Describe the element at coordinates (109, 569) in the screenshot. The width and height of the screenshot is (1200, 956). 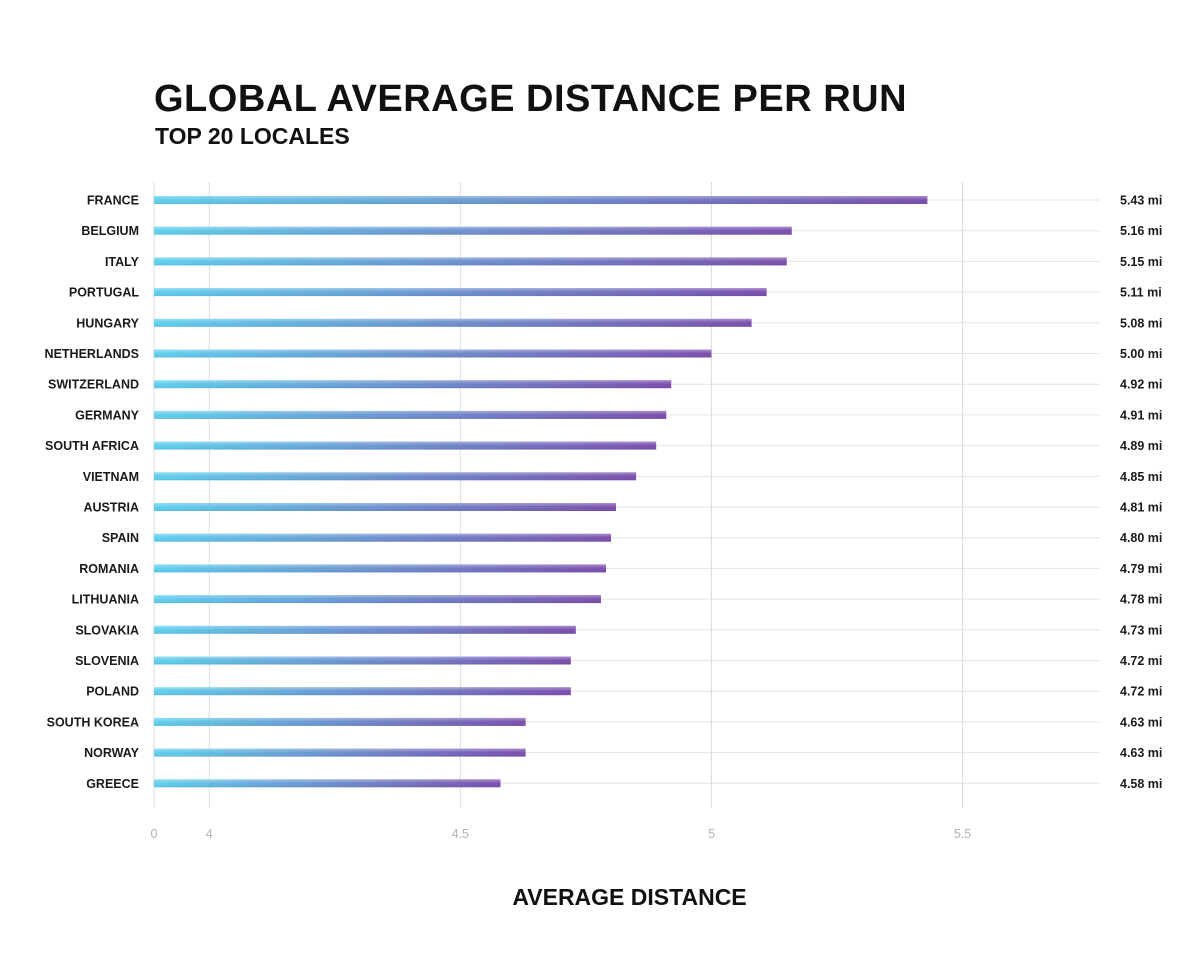
I see `category-label: ROMANIA` at that location.